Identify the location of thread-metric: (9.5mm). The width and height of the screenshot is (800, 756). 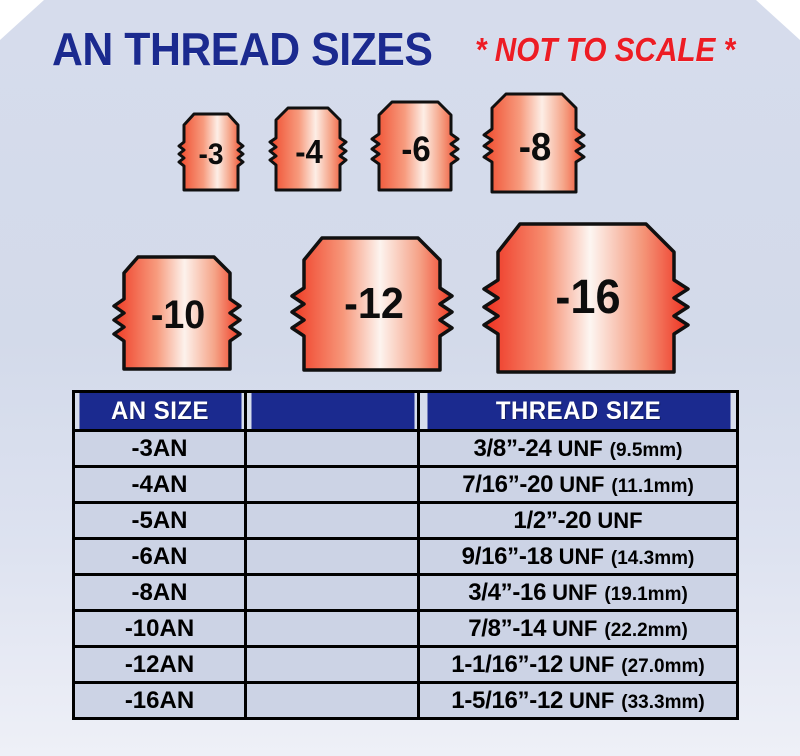
(646, 450).